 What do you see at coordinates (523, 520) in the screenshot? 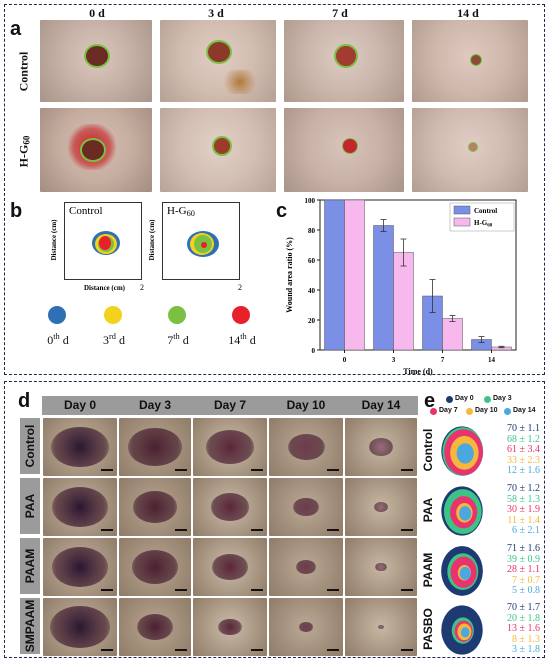
I see `panel-e-value: 11 ± 1.4` at bounding box center [523, 520].